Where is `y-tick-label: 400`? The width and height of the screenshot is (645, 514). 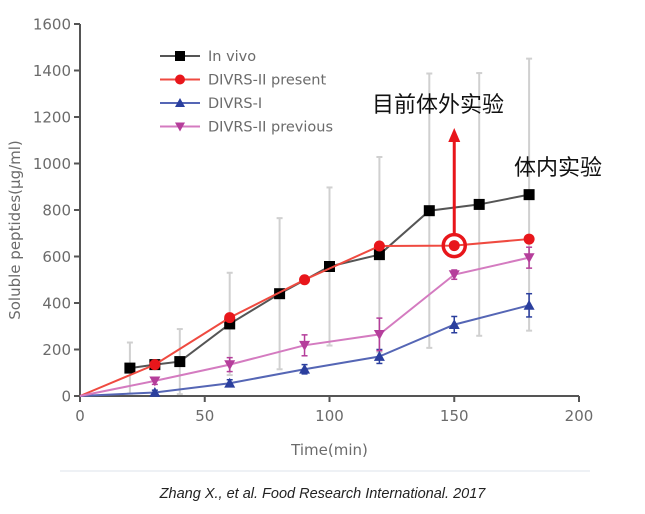
y-tick-label: 400 is located at coordinates (56, 304).